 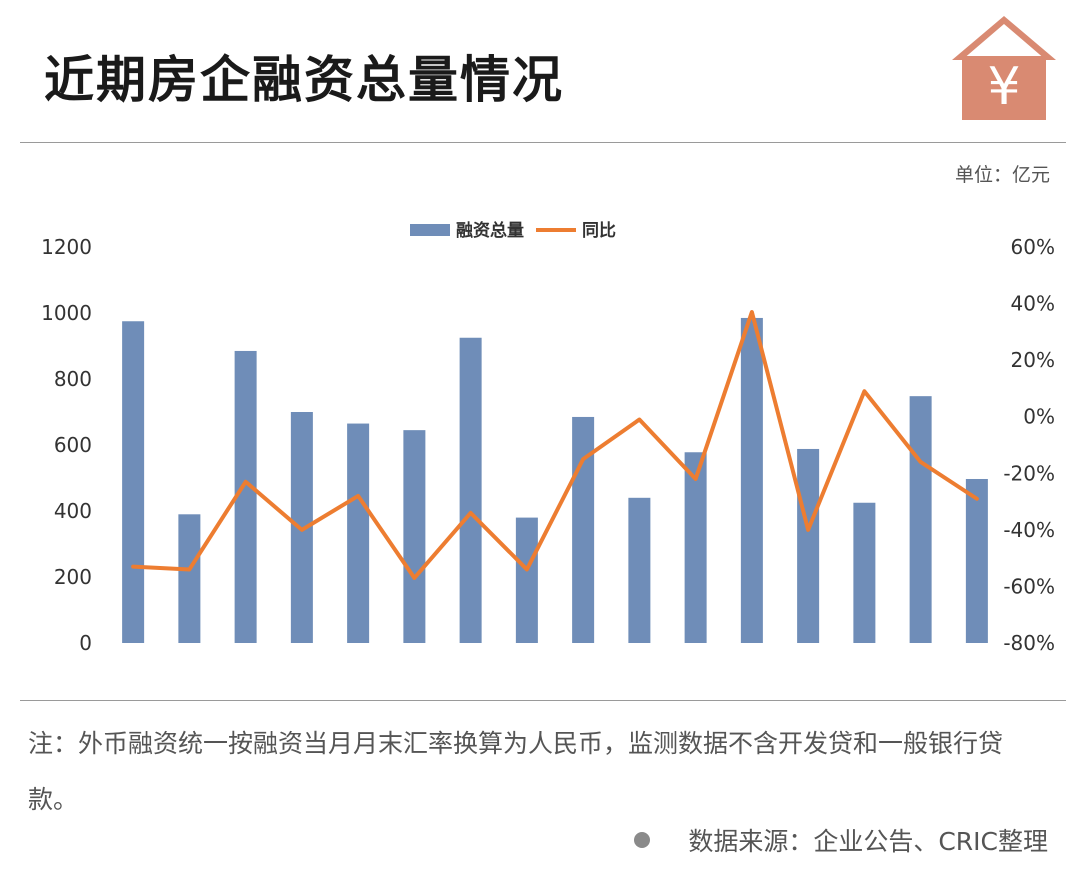 I want to click on y-left-tick-label: 1000, so click(x=66, y=313).